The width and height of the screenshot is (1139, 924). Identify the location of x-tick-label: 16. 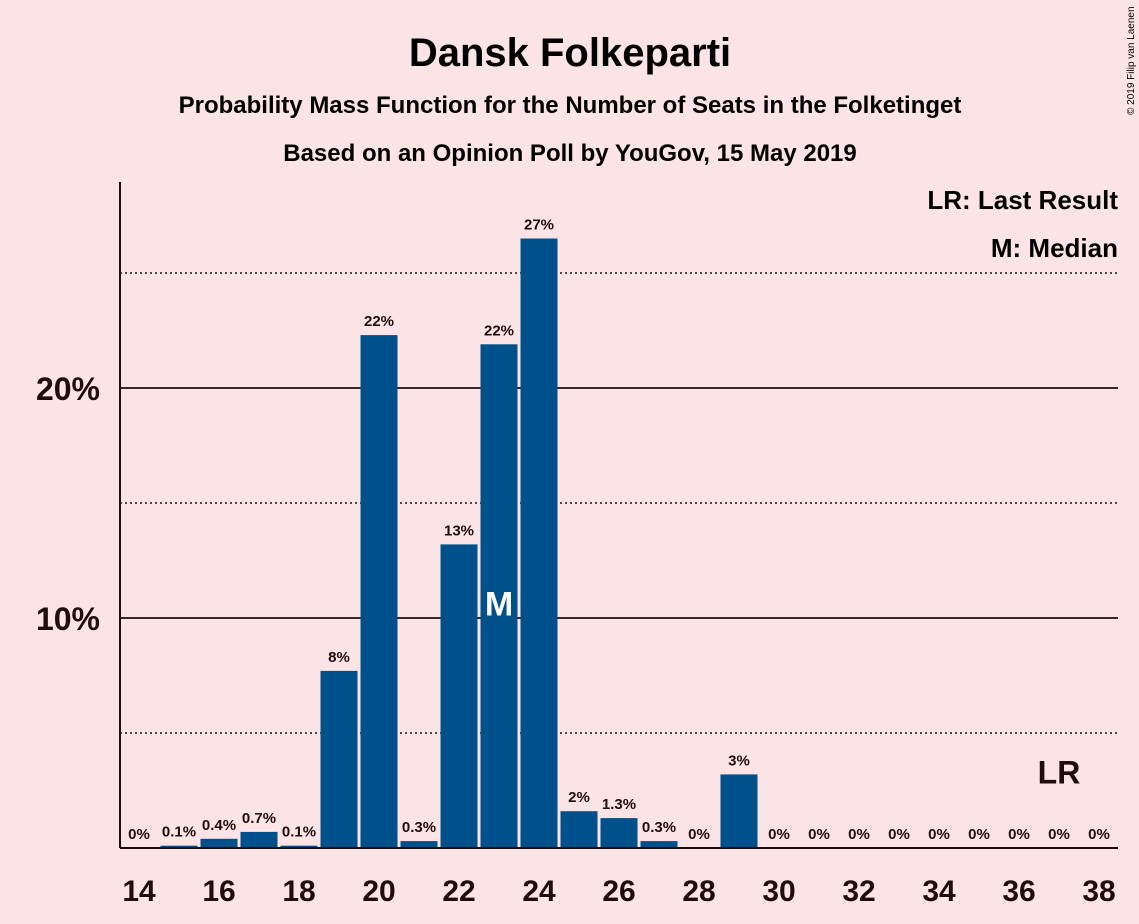
(218, 891).